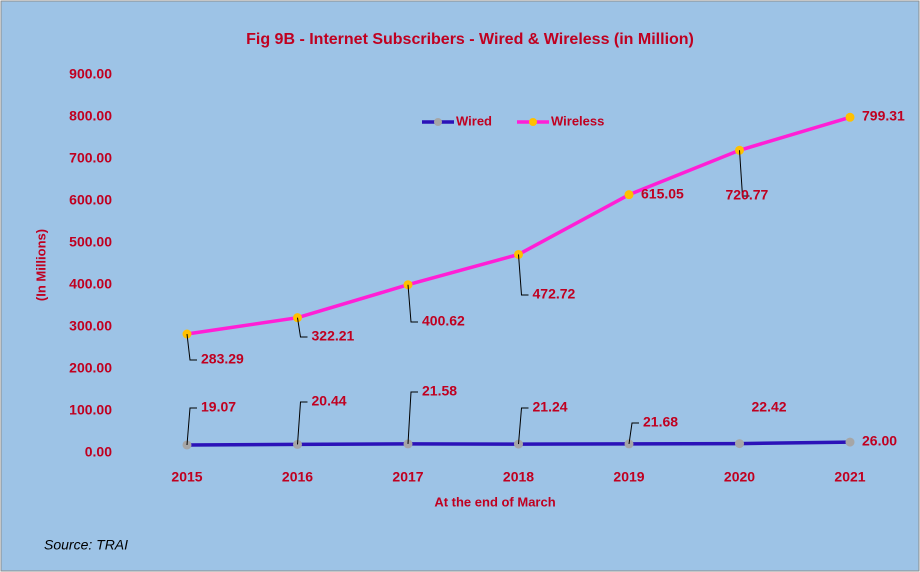 The height and width of the screenshot is (572, 920). Describe the element at coordinates (90, 284) in the screenshot. I see `y-tick-label: 400.00` at that location.